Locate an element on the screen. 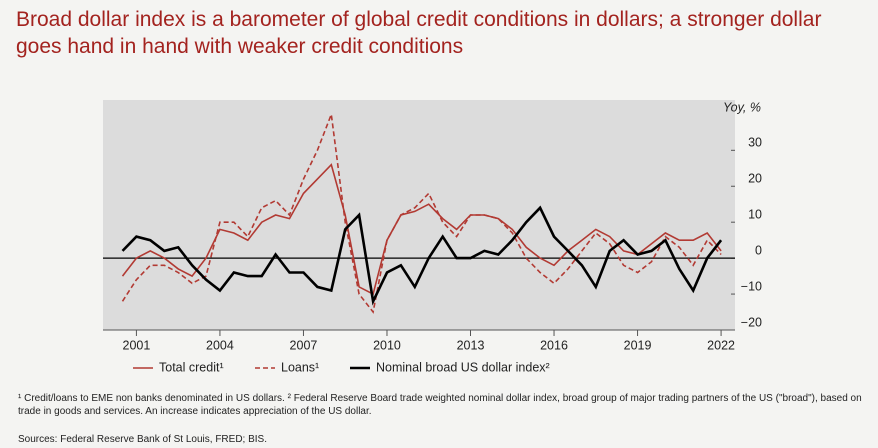 This screenshot has width=878, height=448. x-tick-label: 2010 is located at coordinates (387, 345).